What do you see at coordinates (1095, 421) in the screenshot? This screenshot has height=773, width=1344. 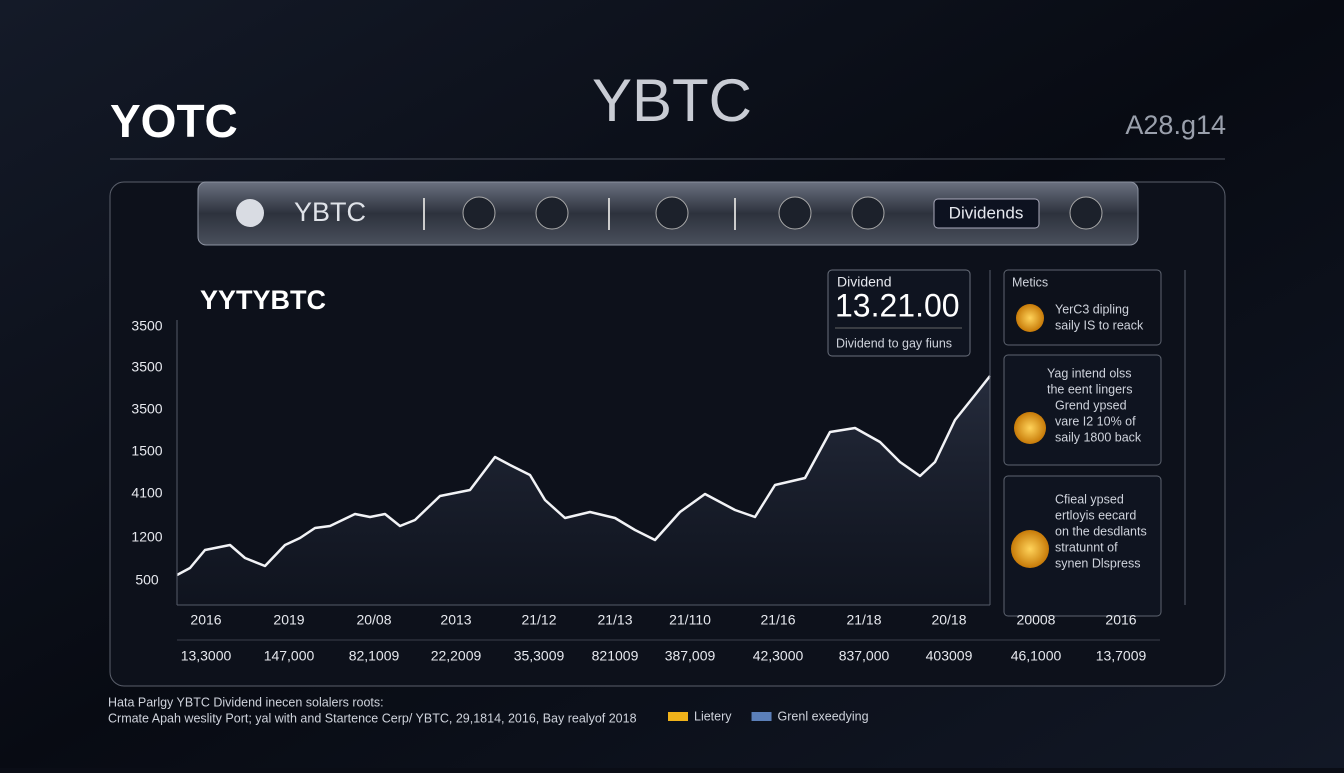 I see `metric-text: vare I2 10% of` at bounding box center [1095, 421].